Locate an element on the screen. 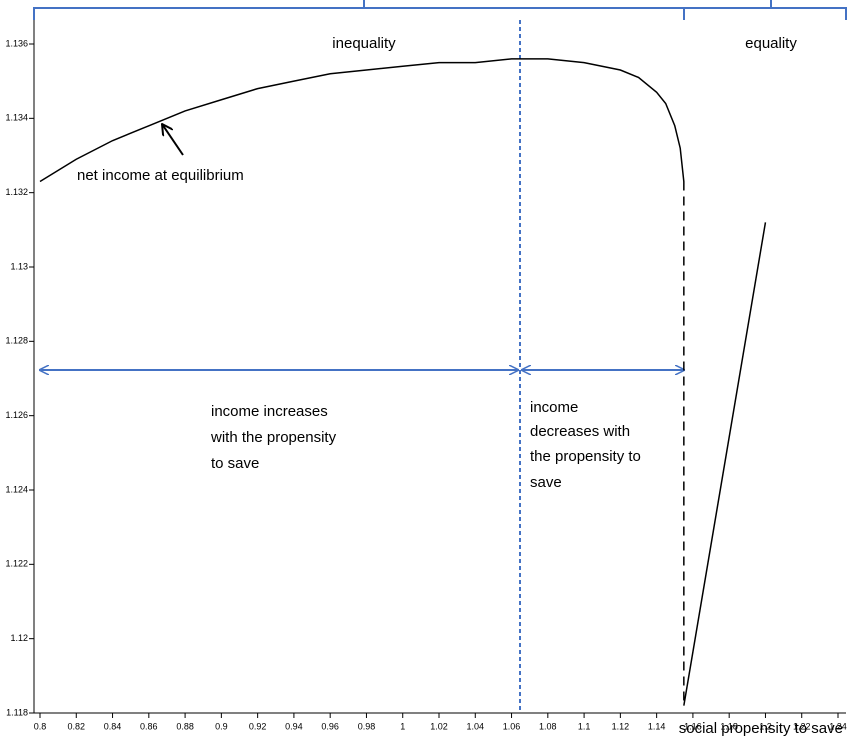 This screenshot has height=737, width=851. y-tick-label: 1.122 is located at coordinates (16, 564).